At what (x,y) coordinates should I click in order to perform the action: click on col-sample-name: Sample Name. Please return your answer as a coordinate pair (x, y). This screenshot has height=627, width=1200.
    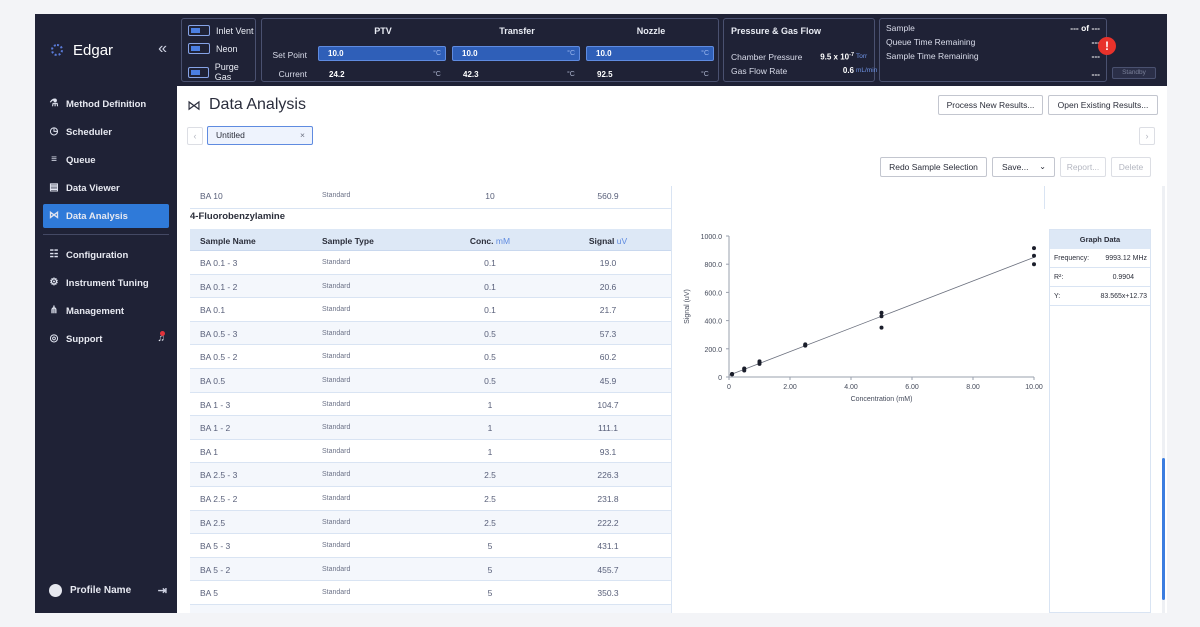
    Looking at the image, I should click on (228, 241).